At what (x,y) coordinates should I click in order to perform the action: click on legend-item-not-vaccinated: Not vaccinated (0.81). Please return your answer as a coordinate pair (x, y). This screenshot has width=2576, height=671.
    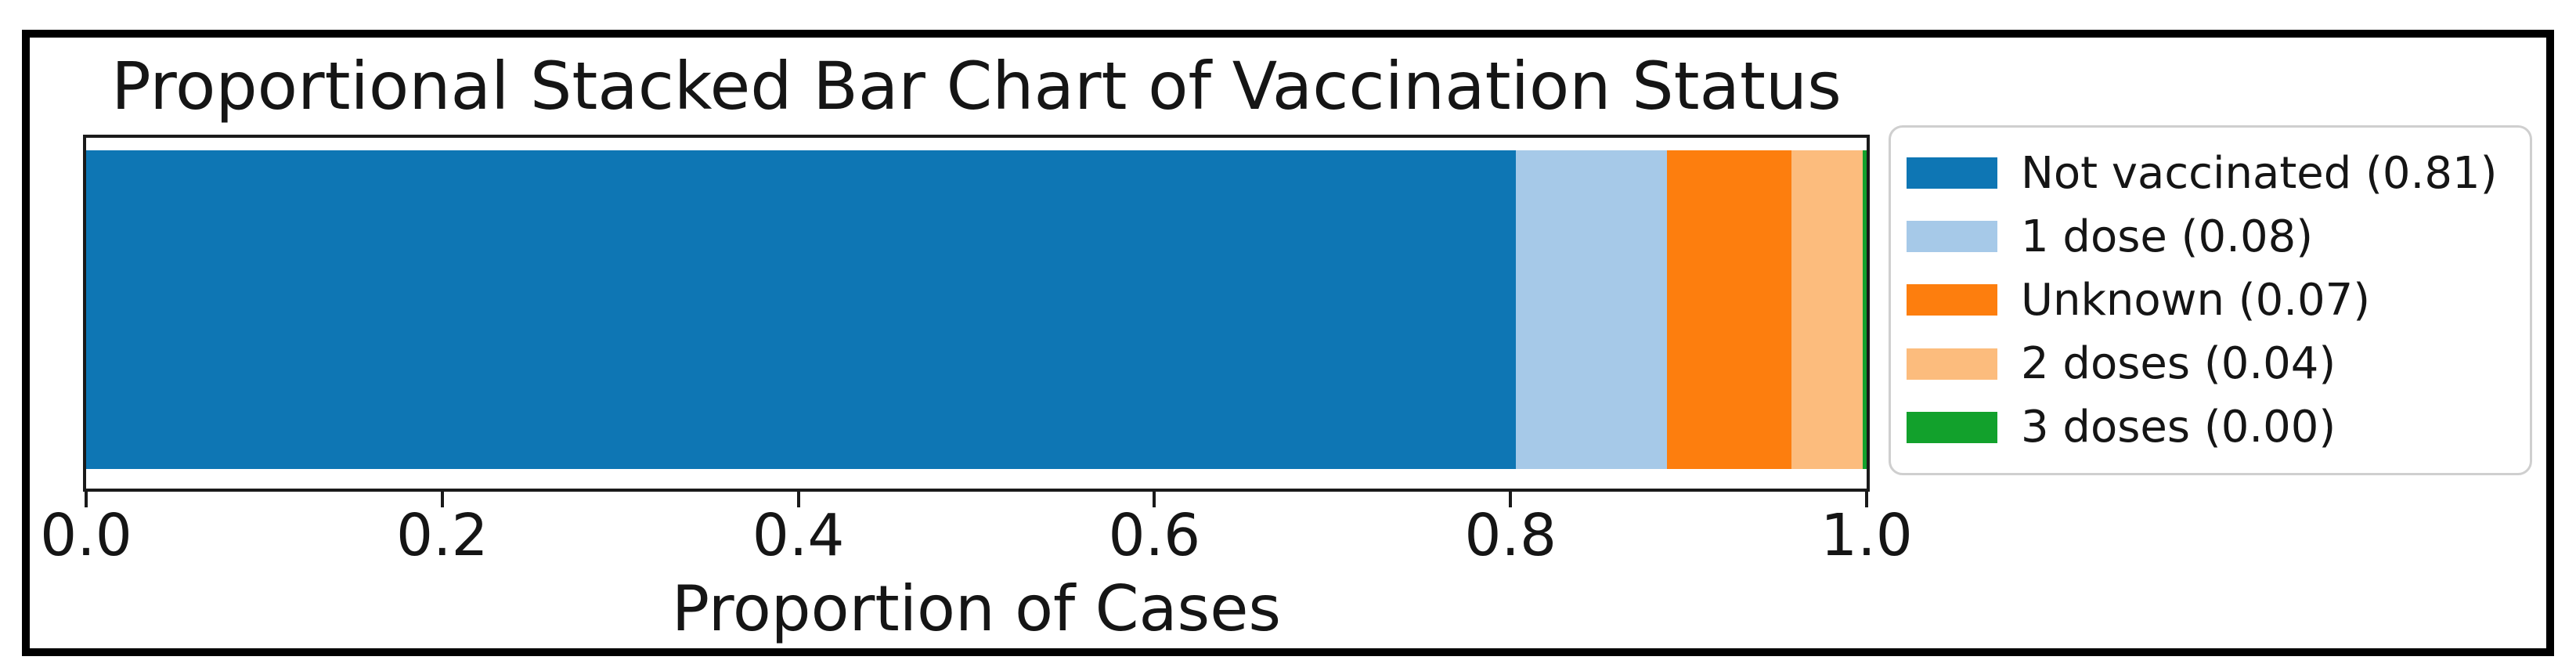
    Looking at the image, I should click on (2210, 173).